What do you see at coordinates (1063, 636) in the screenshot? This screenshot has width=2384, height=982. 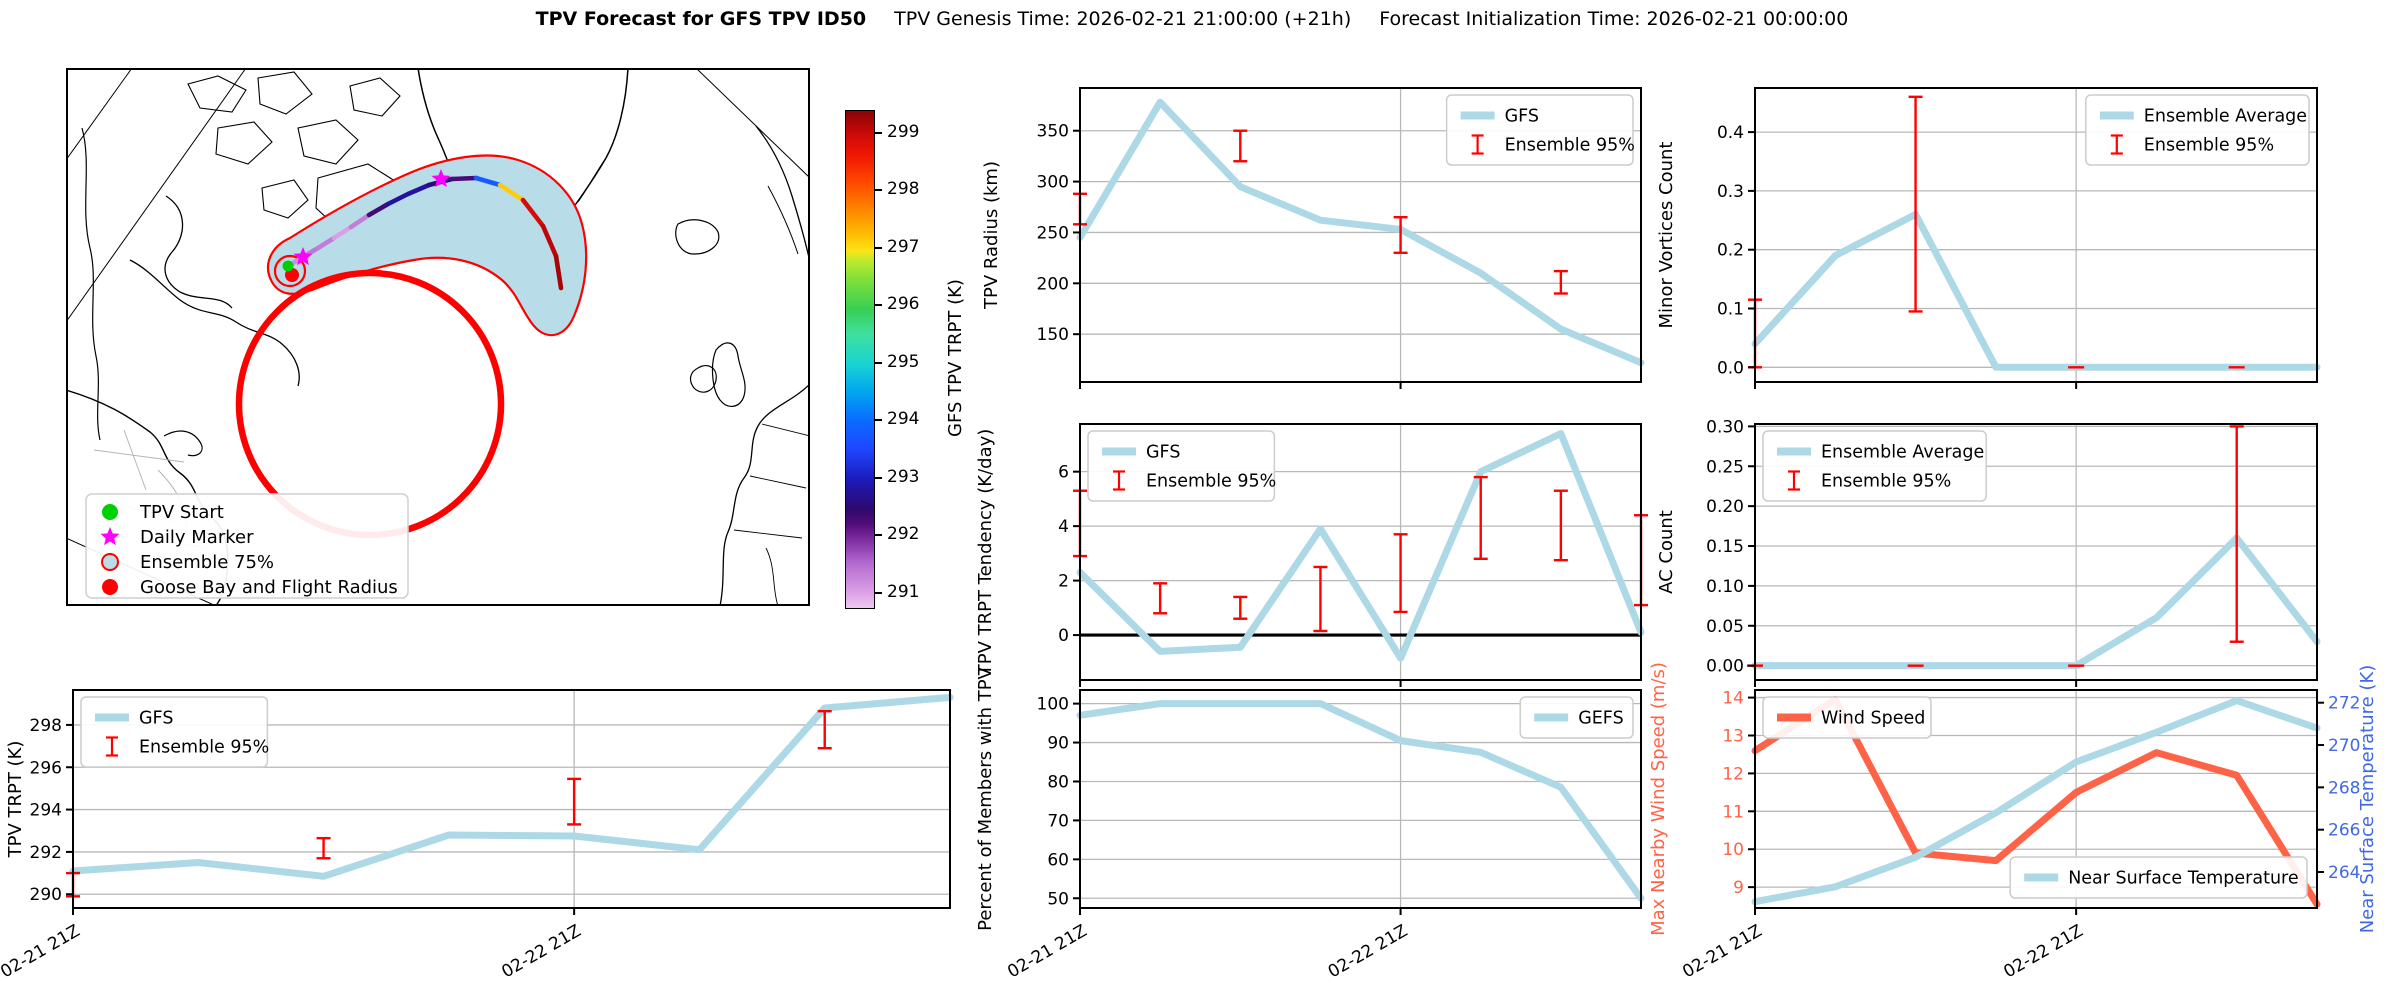 I see `y-tick-label: 0` at bounding box center [1063, 636].